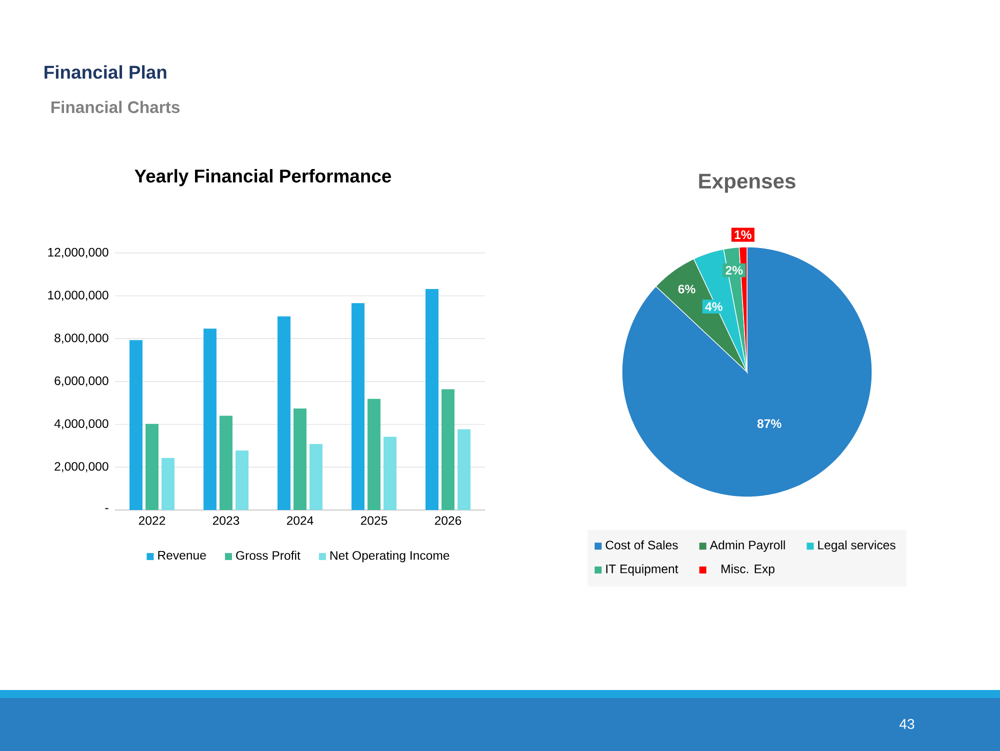 Image resolution: width=1000 pixels, height=751 pixels. Describe the element at coordinates (81, 424) in the screenshot. I see `y-tick-label: 4,000,000` at that location.